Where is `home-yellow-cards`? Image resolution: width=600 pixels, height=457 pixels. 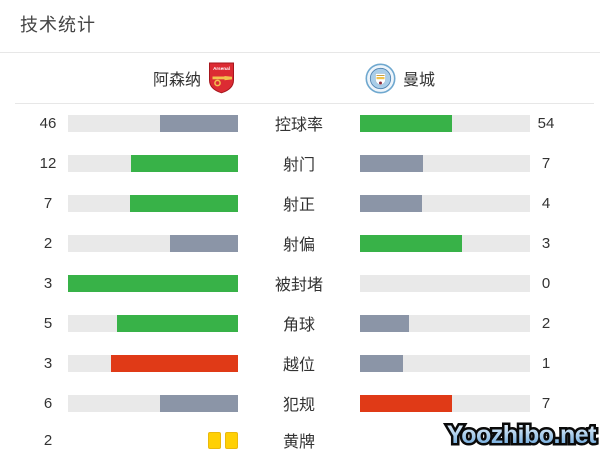
home-yellow-cards is located at coordinates (223, 440).